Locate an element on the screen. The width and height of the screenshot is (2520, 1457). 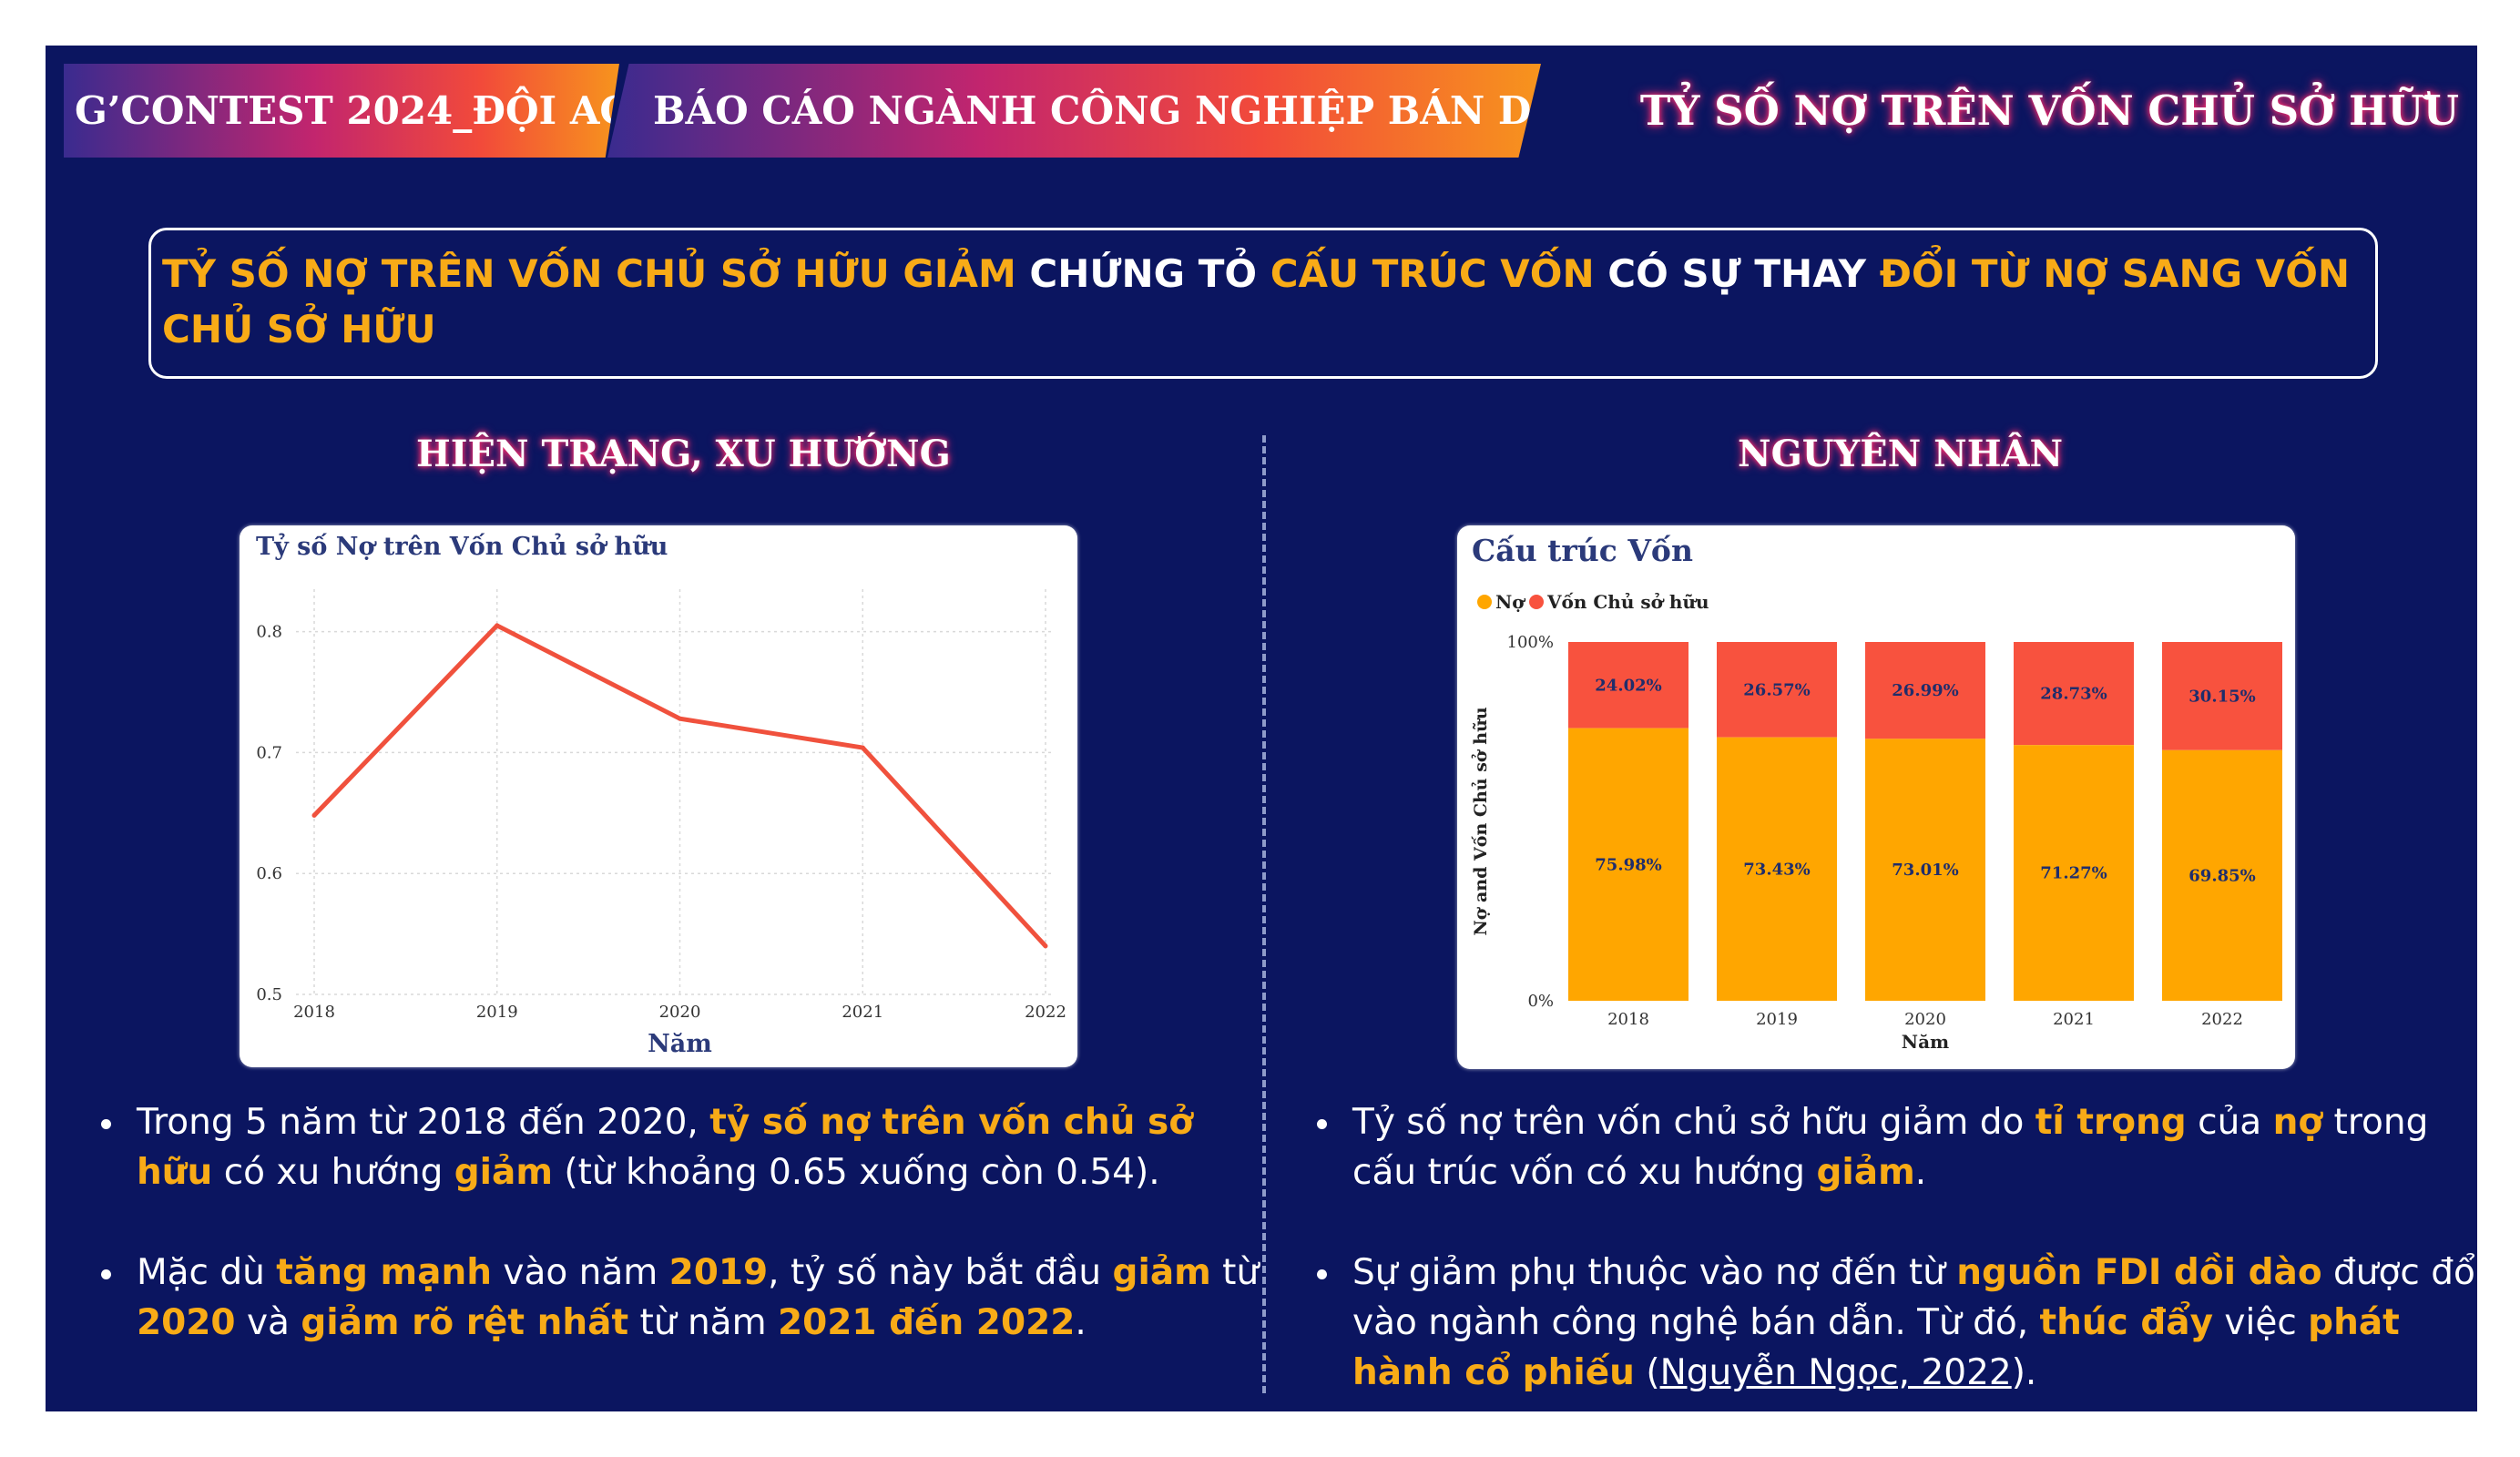
legend-label: Vốn Chủ sở hữu is located at coordinates (1627, 602).